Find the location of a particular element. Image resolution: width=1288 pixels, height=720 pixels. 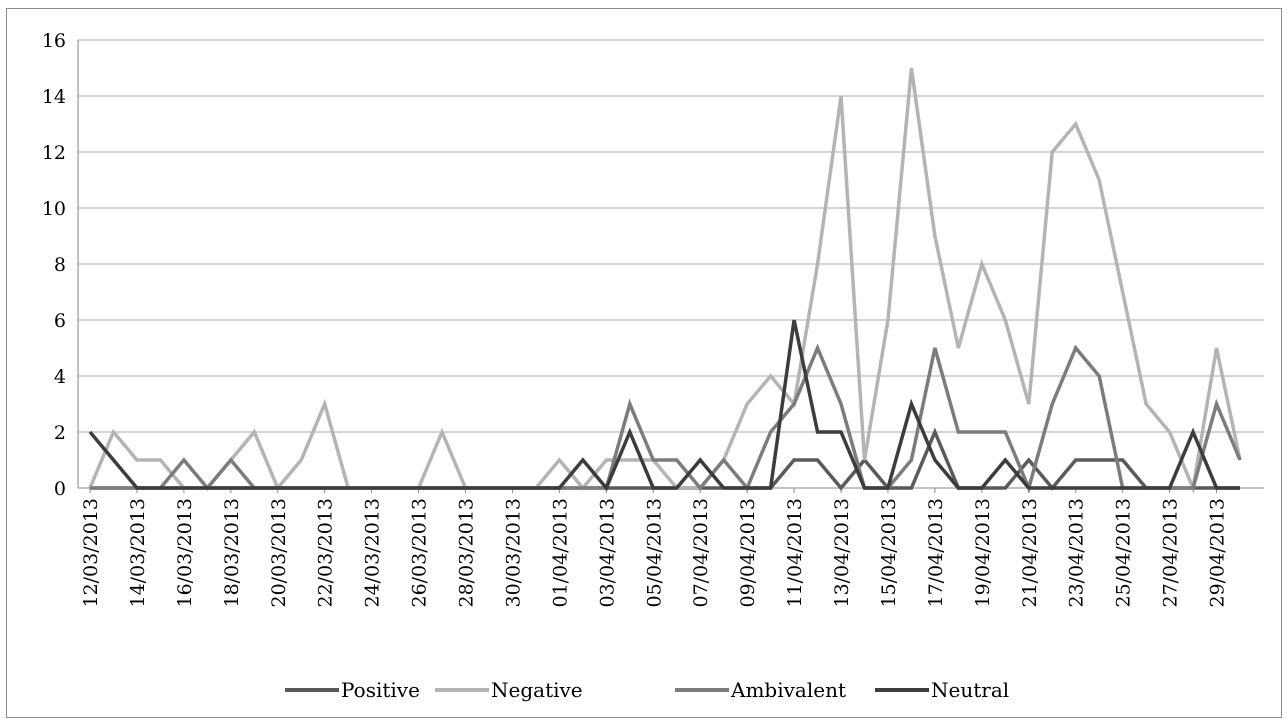

y-tick-label: 8 is located at coordinates (60, 265).